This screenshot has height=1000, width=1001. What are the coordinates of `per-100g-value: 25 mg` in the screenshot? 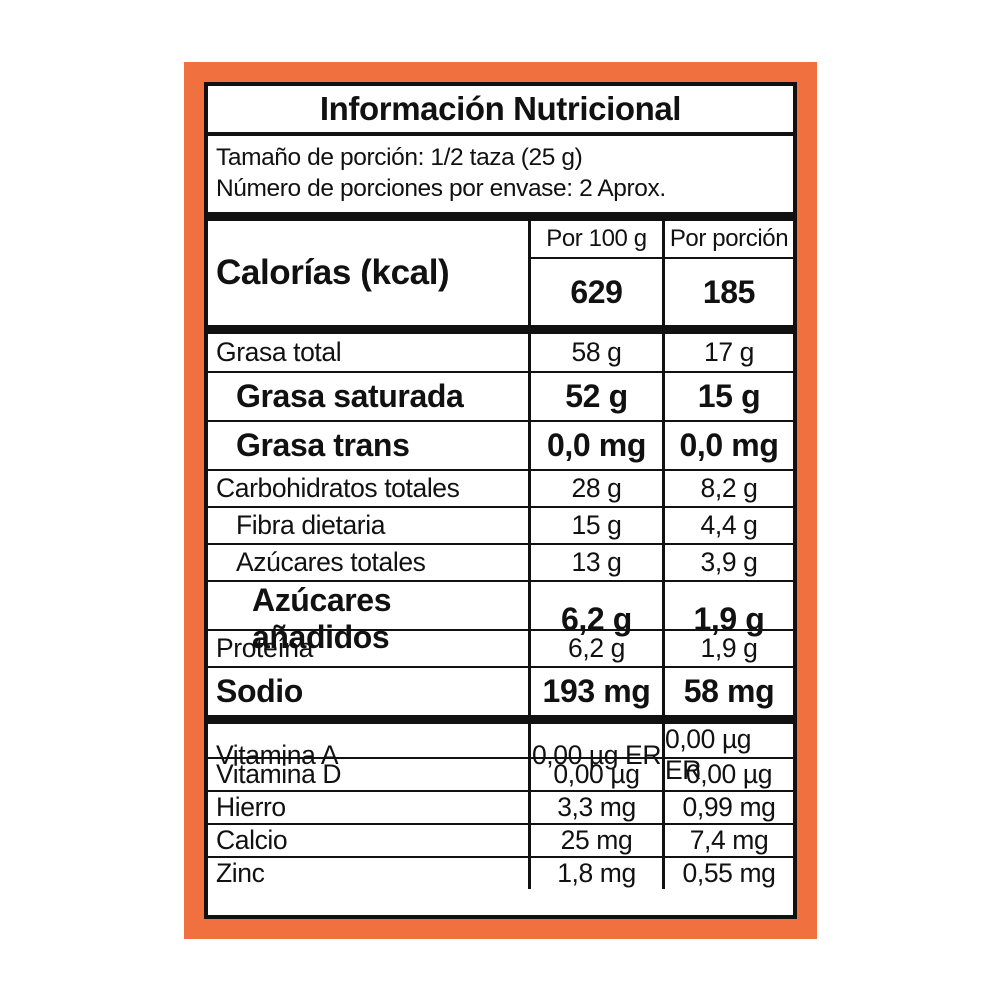 It's located at (595, 840).